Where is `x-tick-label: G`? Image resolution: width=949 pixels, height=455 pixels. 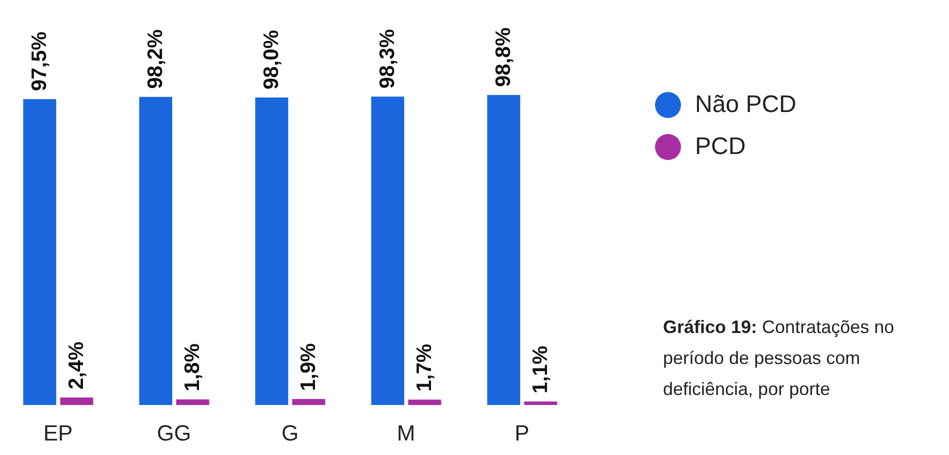 x-tick-label: G is located at coordinates (290, 433).